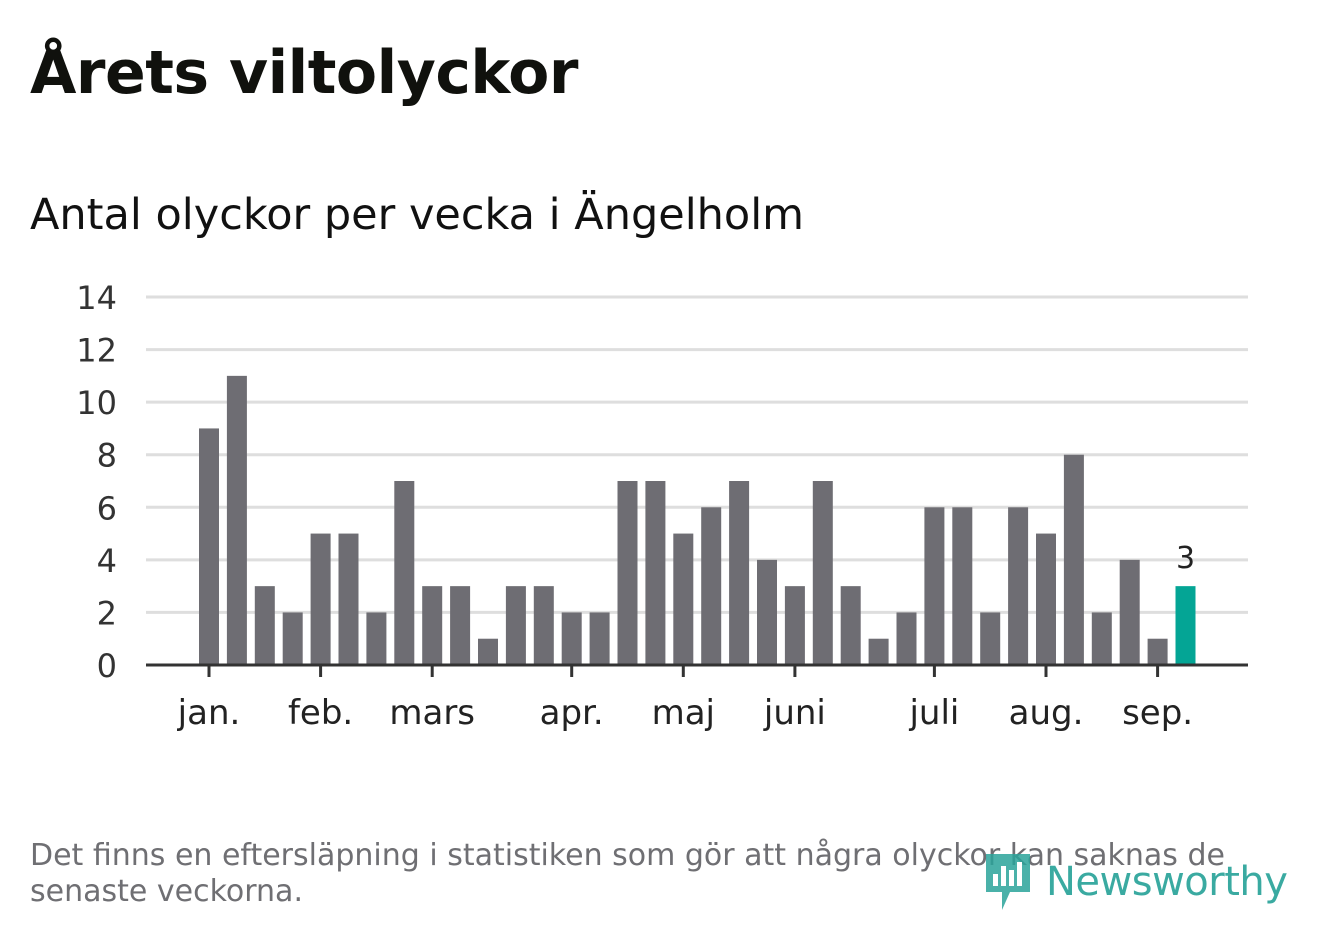 This screenshot has width=1322, height=939. Describe the element at coordinates (96, 298) in the screenshot. I see `y-tick-label: 14` at that location.